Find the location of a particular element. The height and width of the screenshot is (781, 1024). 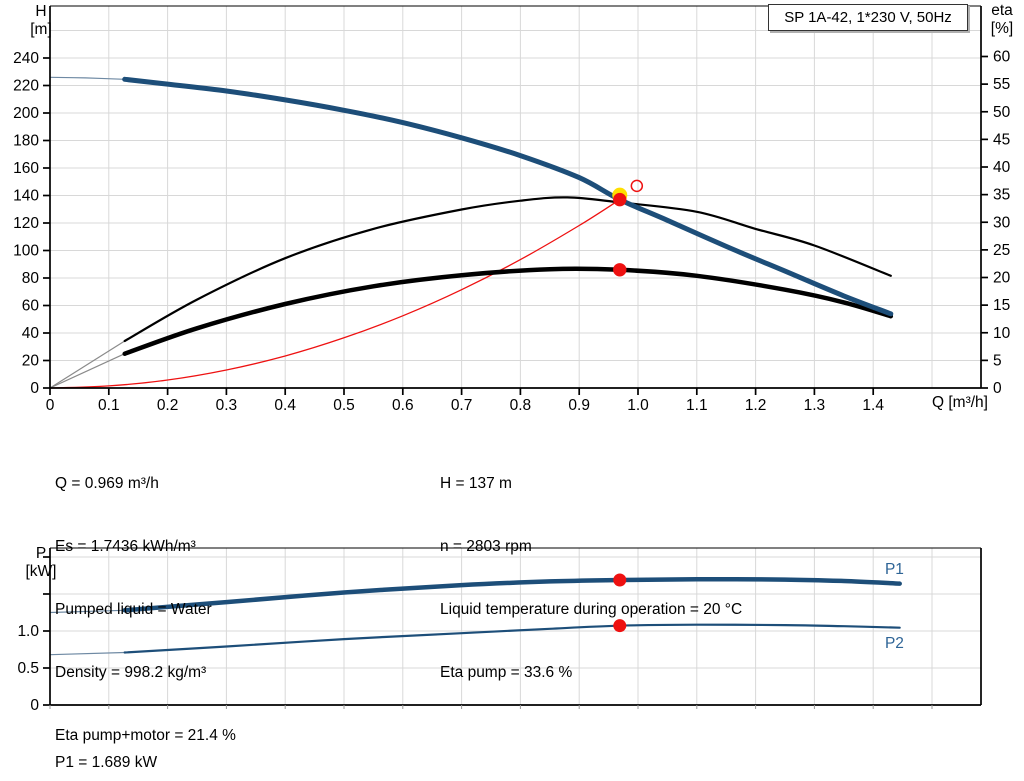

series-label-p2: P2 is located at coordinates (894, 643).